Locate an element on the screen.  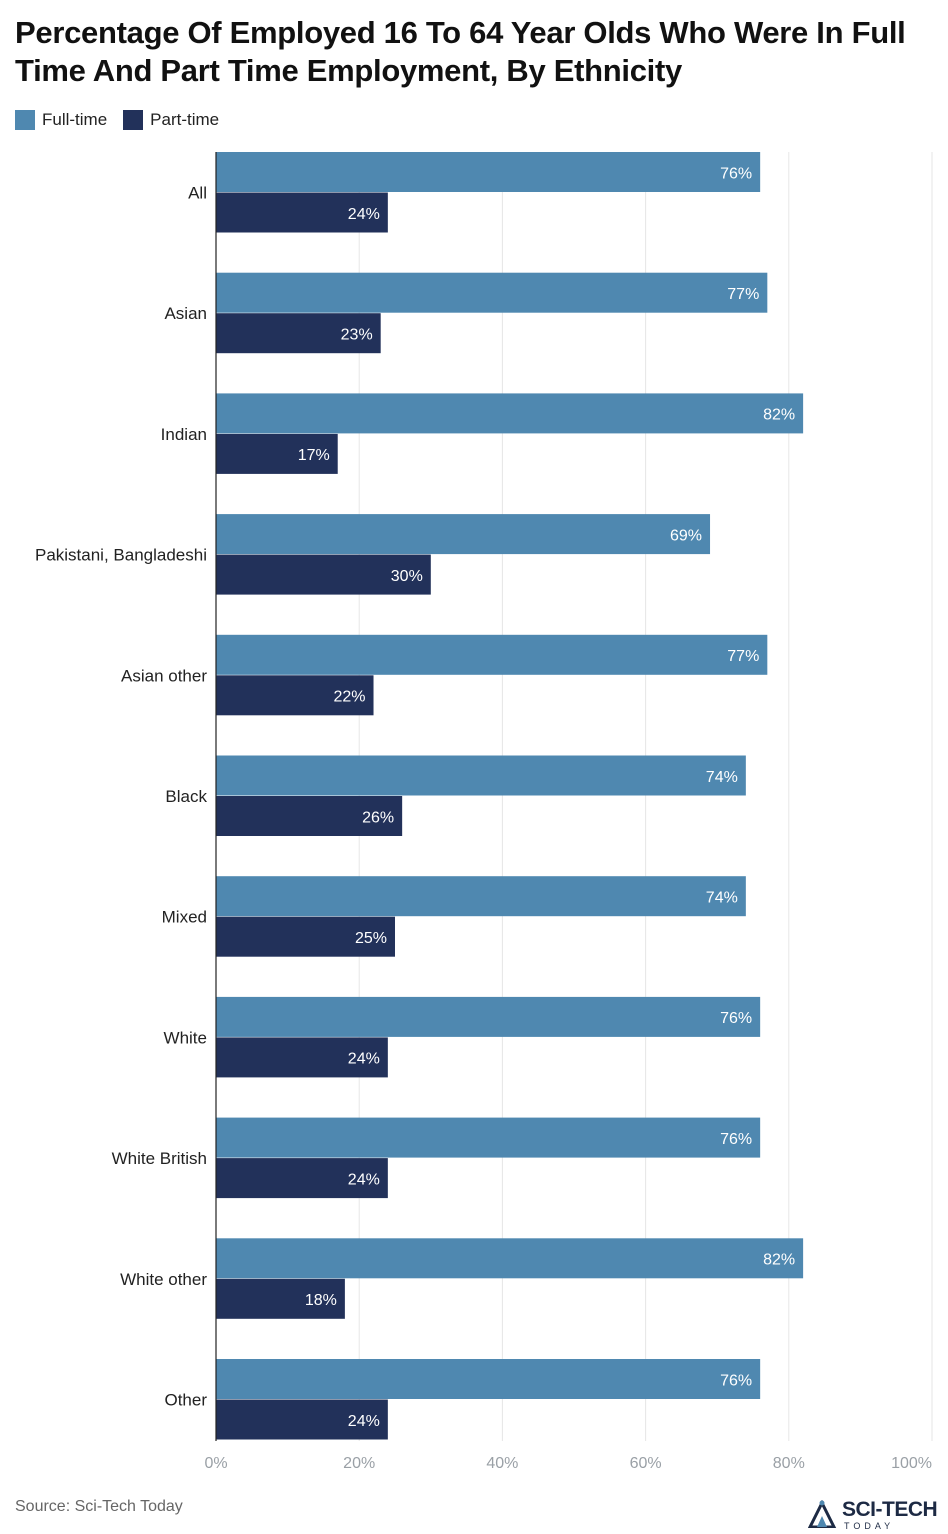
legend-label-part-time: Part-time is located at coordinates (185, 119).